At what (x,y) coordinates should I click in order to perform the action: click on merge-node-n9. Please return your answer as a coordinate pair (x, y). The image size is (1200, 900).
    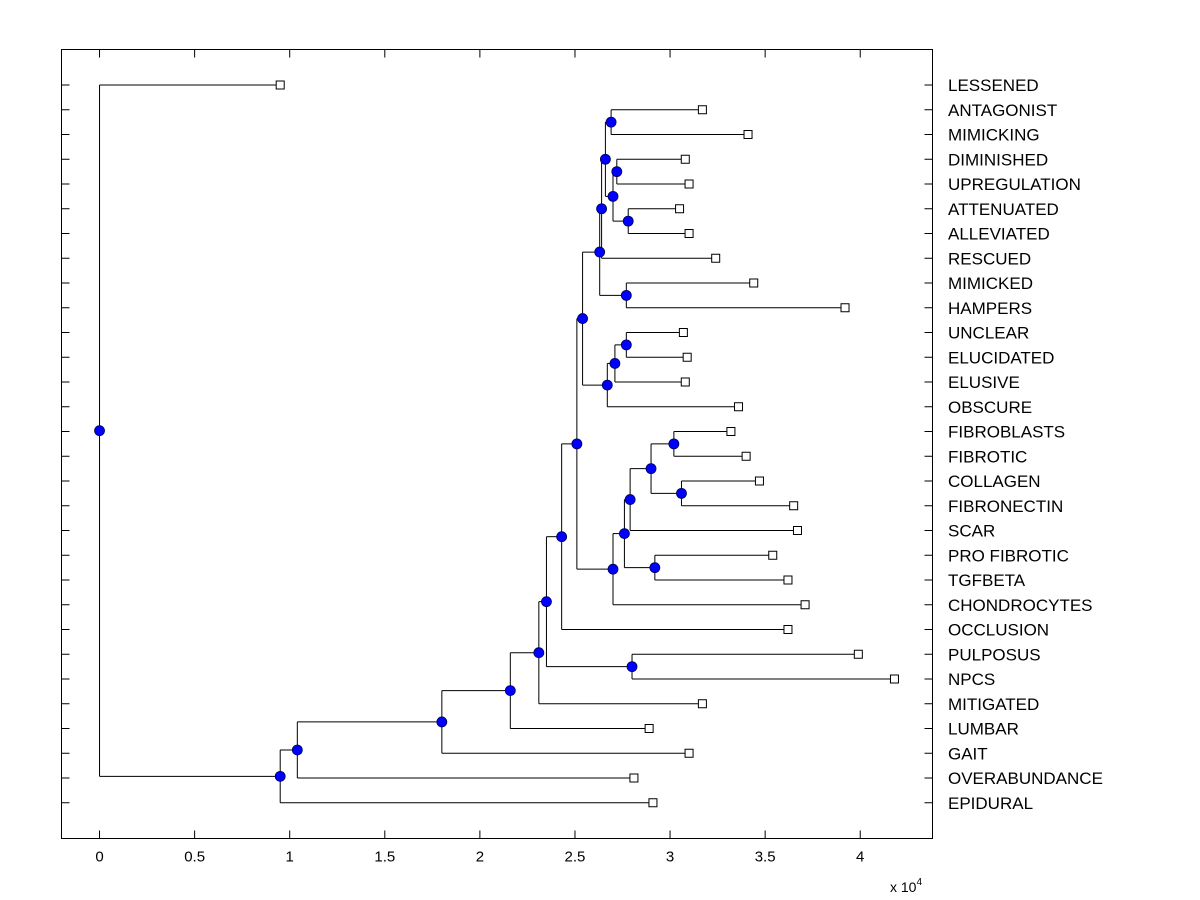
    Looking at the image, I should click on (626, 345).